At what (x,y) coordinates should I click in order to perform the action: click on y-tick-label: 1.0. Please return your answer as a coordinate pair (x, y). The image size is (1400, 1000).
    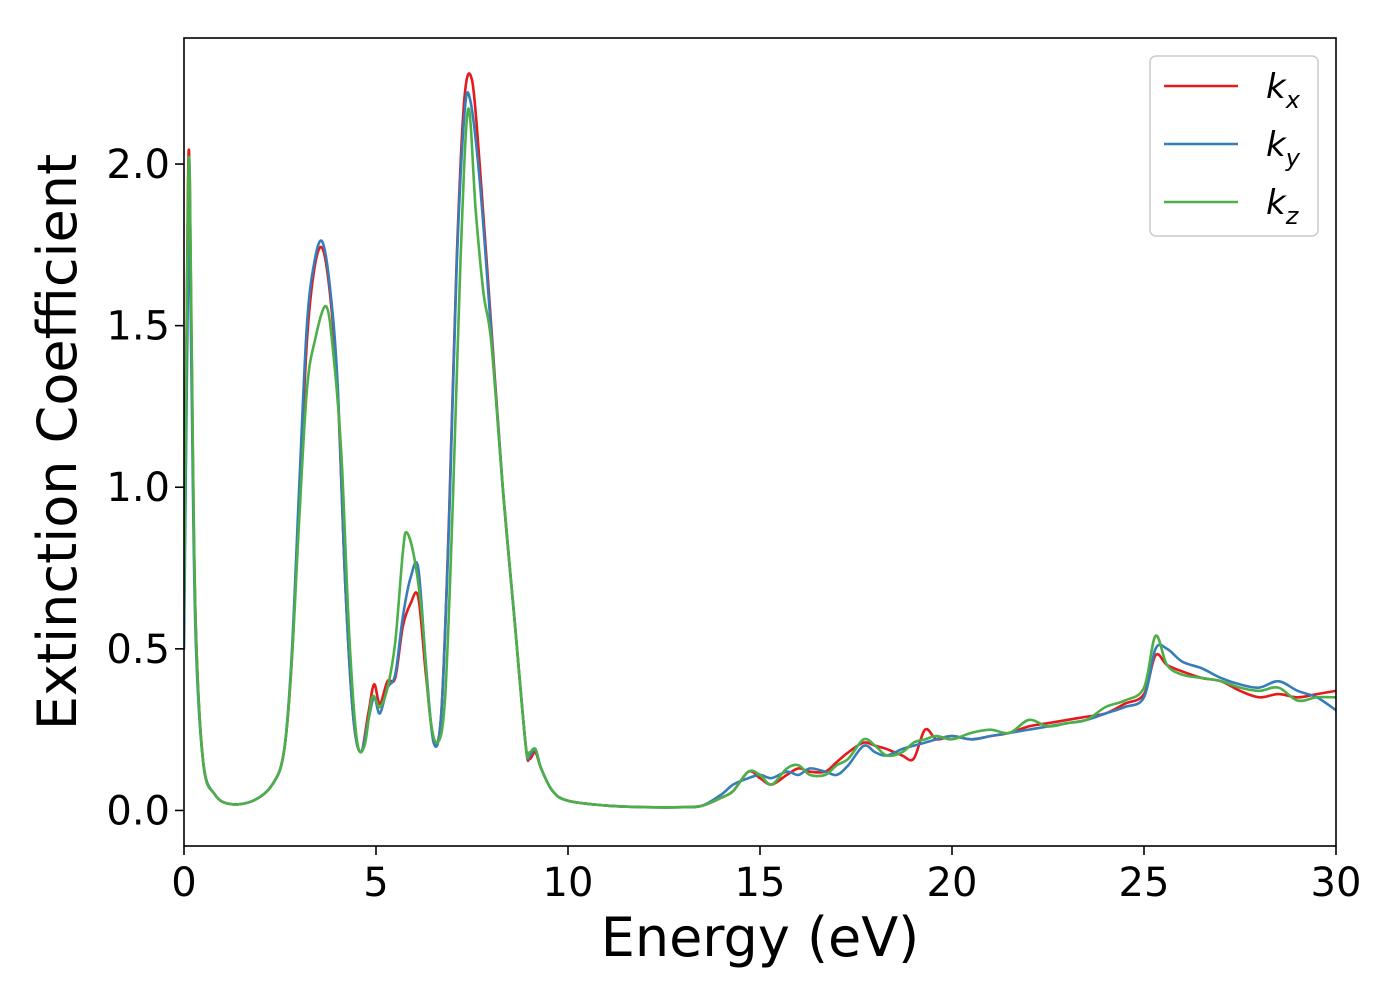
    Looking at the image, I should click on (138, 488).